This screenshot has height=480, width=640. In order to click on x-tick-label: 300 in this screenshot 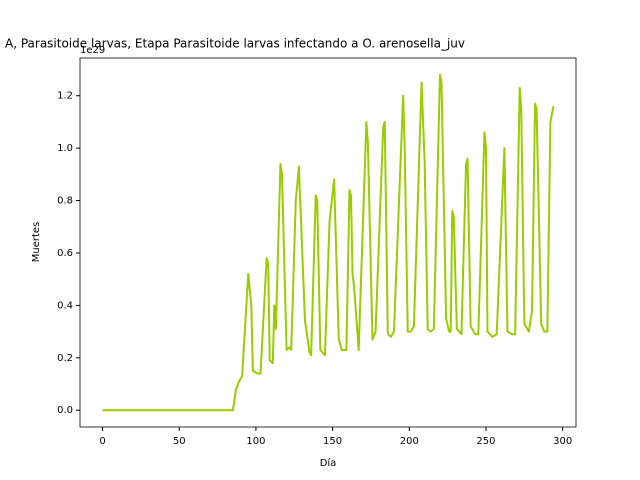, I will do `click(562, 441)`.